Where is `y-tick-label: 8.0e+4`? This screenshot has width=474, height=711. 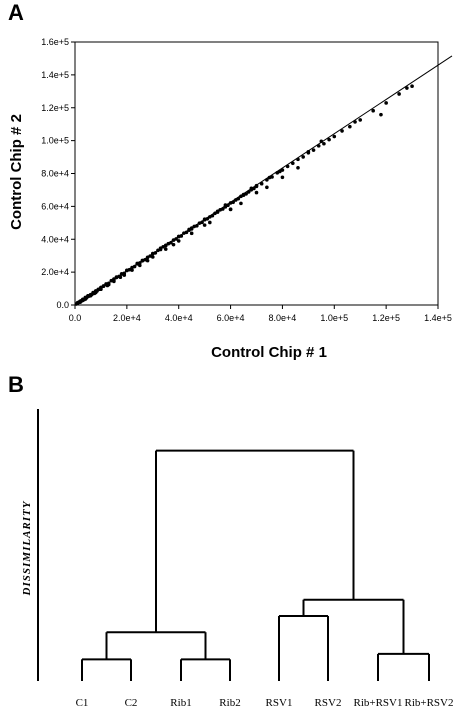 y-tick-label: 8.0e+4 is located at coordinates (55, 174).